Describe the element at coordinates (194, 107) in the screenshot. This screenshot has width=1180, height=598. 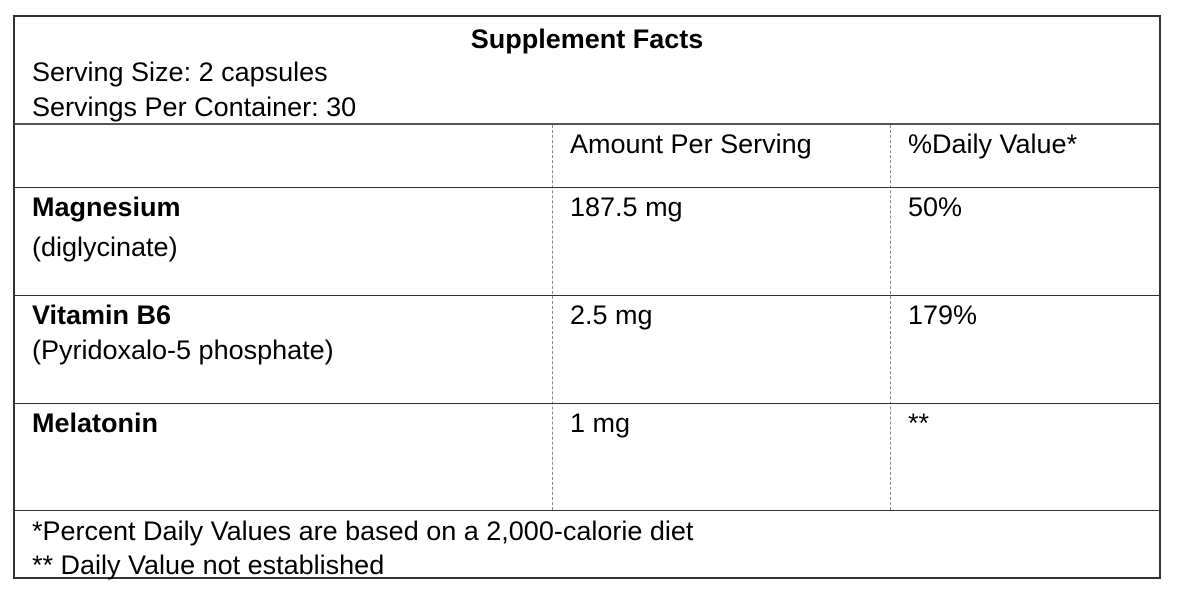
I see `servings-per-container: Servings Per Container: 30` at that location.